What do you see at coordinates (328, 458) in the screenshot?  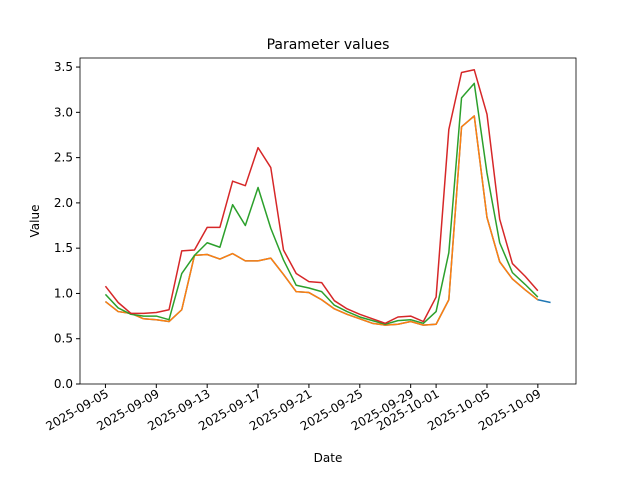 I see `x-axis-label: Date` at bounding box center [328, 458].